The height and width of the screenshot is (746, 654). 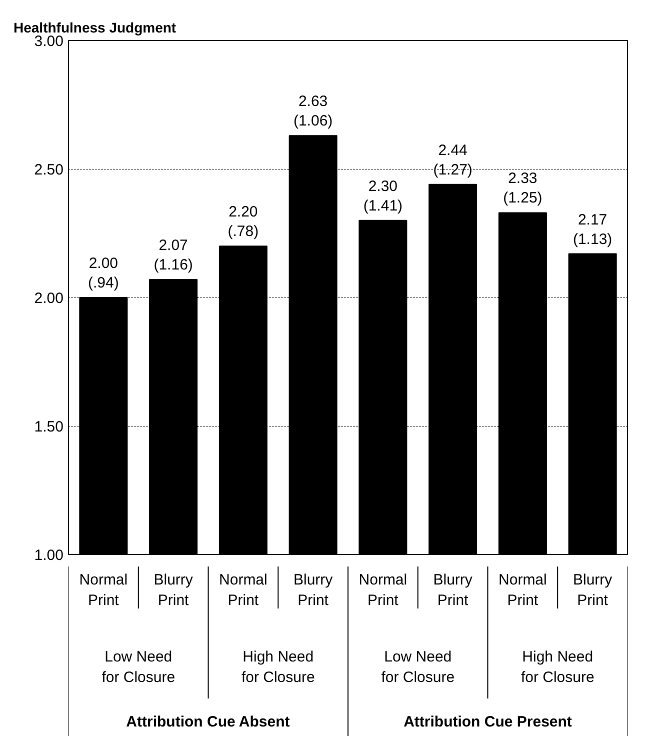 I want to click on data-label: 2.44 (1.27), so click(x=452, y=160).